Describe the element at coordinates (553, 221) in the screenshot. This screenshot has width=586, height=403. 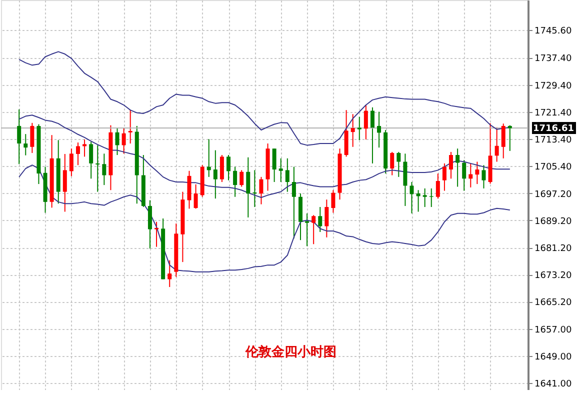
I see `y-tick-label: 1689.20` at that location.